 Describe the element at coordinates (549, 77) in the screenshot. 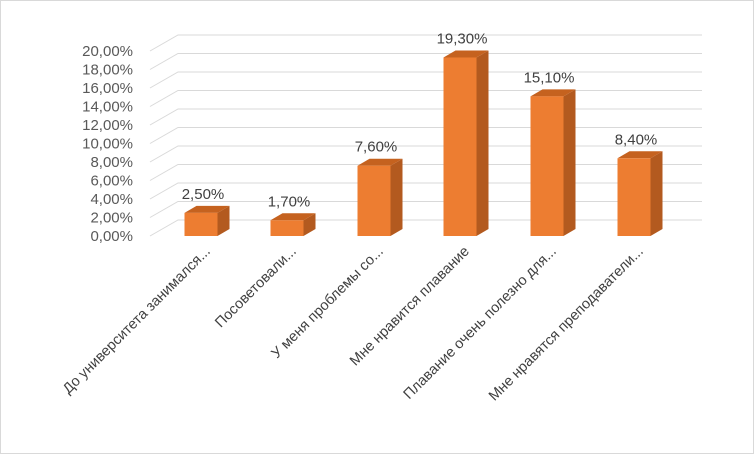

I see `data-label: 15,10%` at that location.